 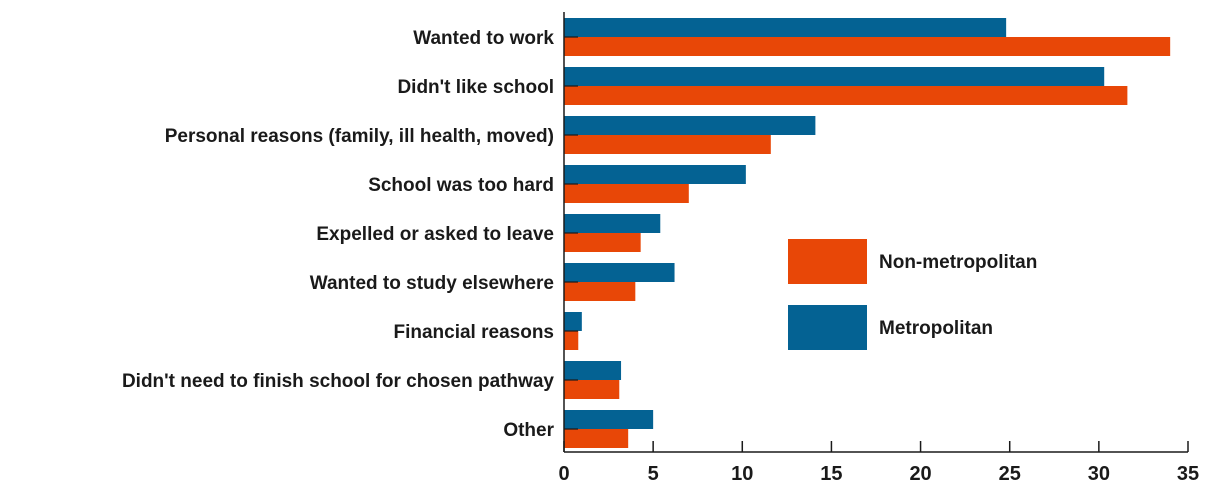 What do you see at coordinates (655, 174) in the screenshot?
I see `bar-metropolitan-school-was-too-hard` at bounding box center [655, 174].